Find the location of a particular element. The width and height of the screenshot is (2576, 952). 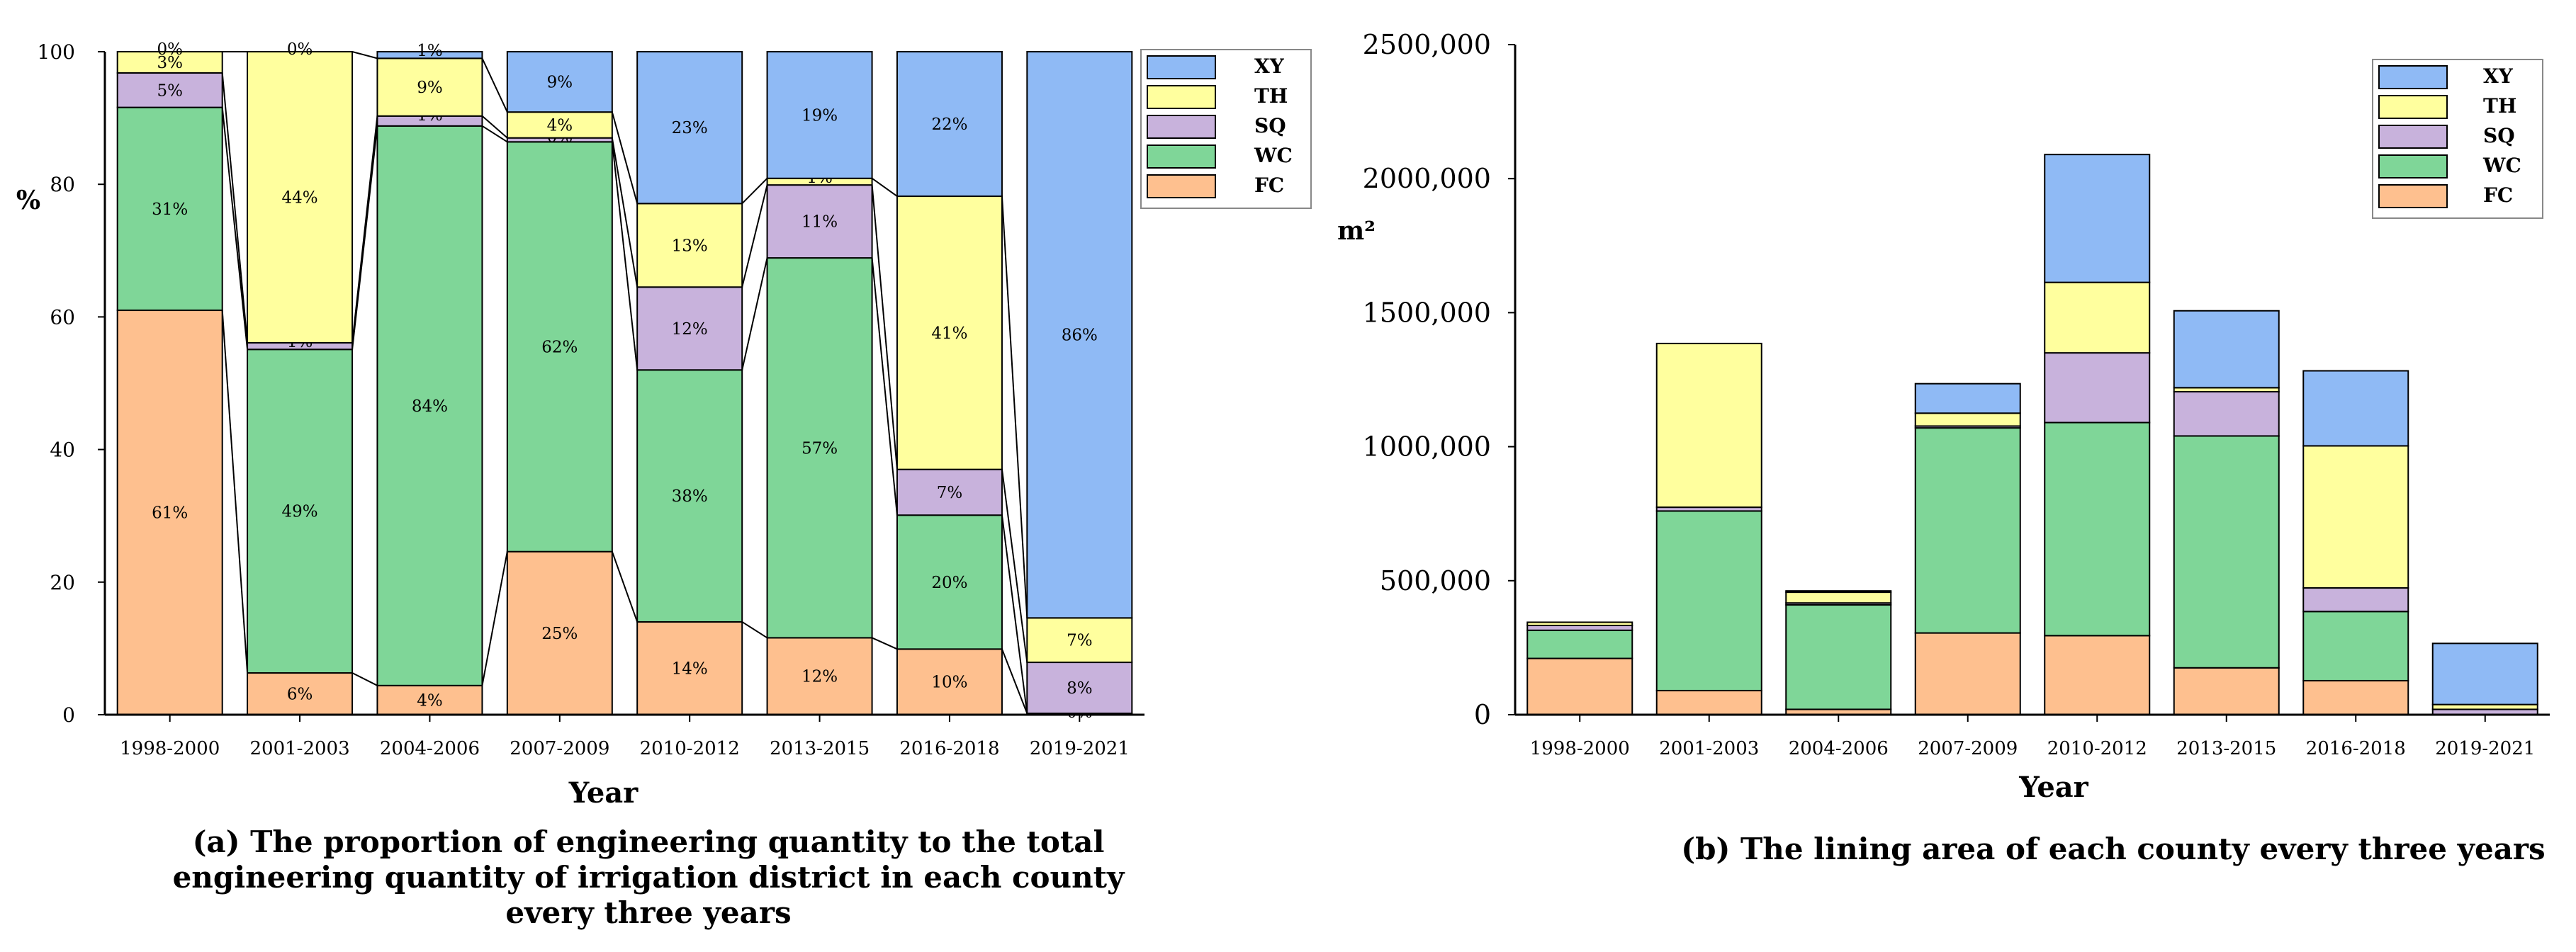

chart-b-legend-label-fc: FC is located at coordinates (2498, 195).